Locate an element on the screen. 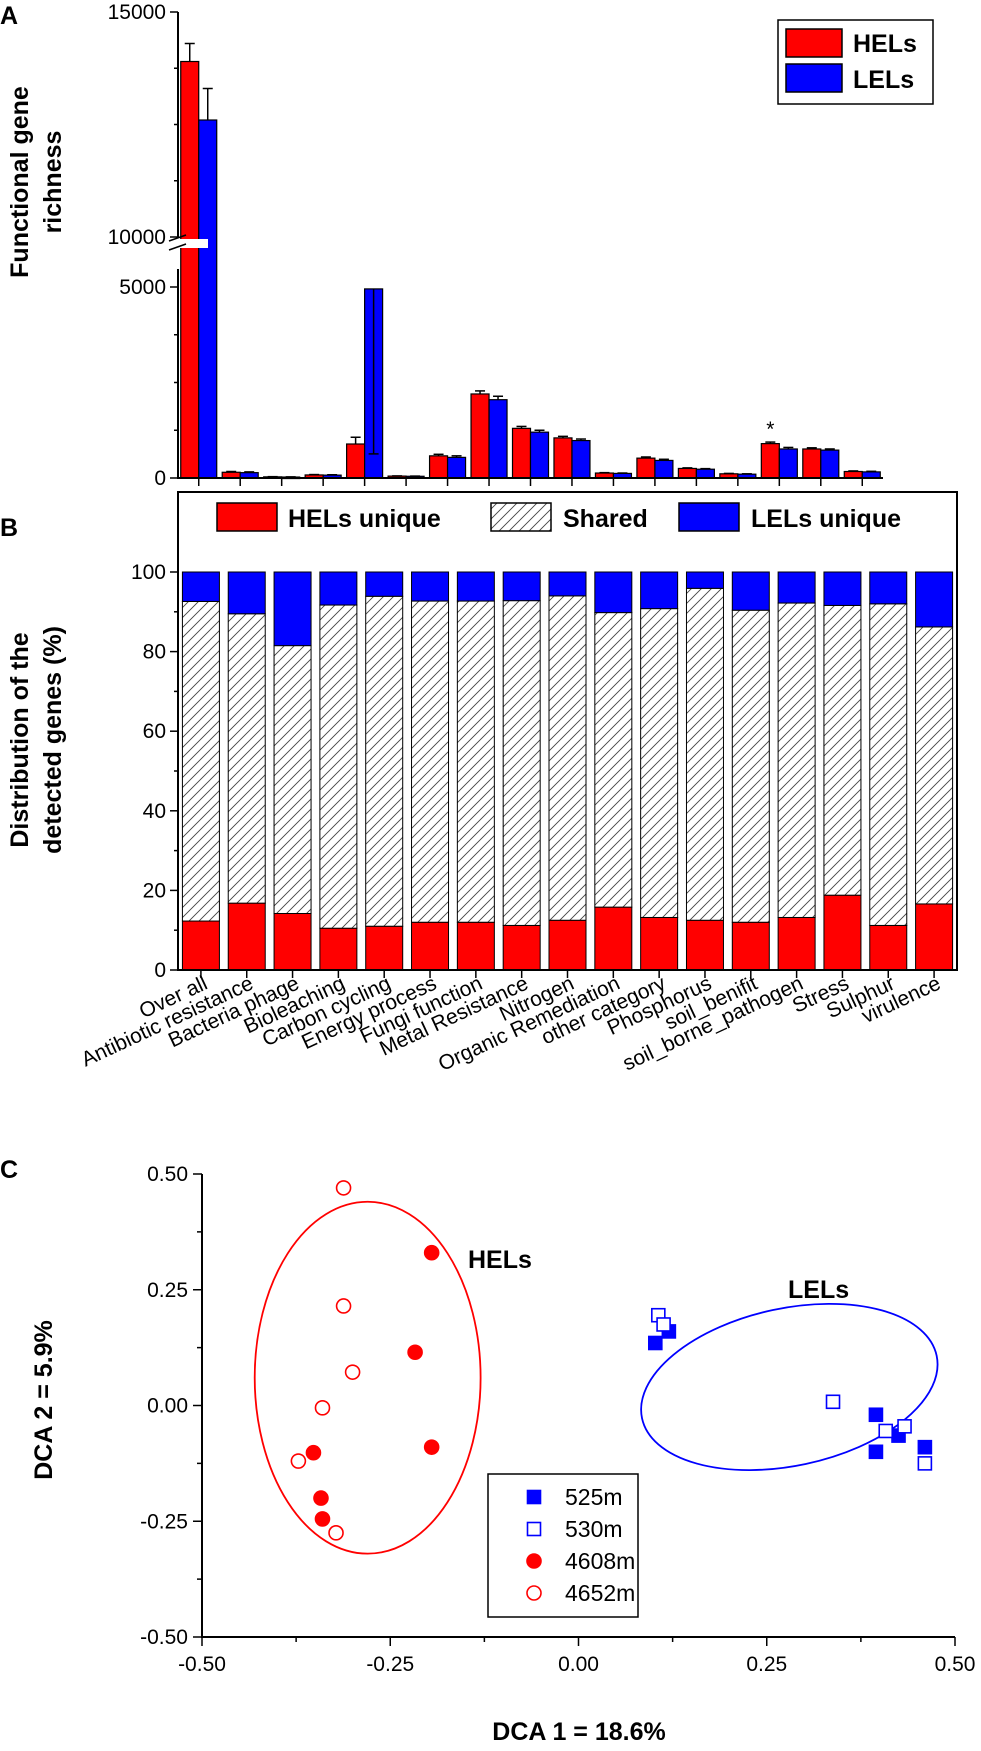 This screenshot has width=981, height=1751. bar-b-lels-unique-phosphorus is located at coordinates (704, 580).